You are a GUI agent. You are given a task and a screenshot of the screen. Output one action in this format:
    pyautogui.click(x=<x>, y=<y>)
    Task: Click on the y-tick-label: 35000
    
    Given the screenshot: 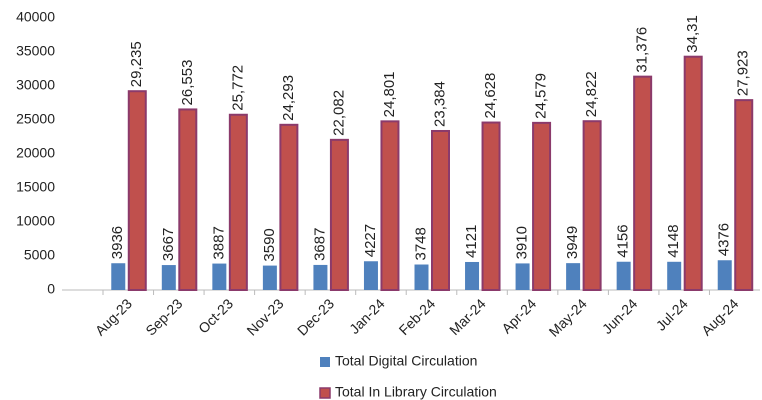 What is the action you would take?
    pyautogui.click(x=35, y=51)
    